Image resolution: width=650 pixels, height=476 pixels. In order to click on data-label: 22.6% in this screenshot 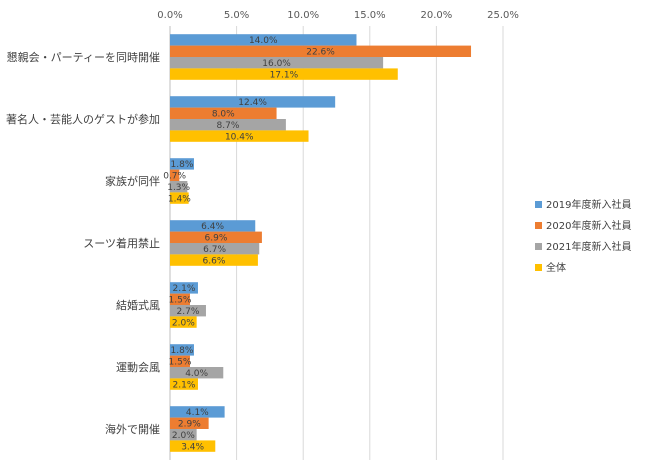, I will do `click(320, 53)`.